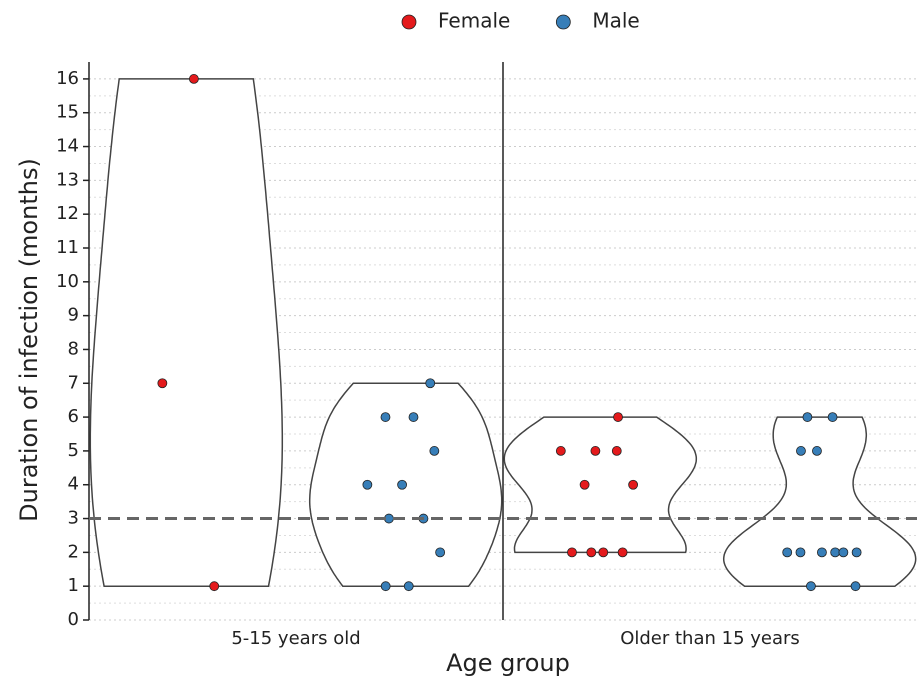  Describe the element at coordinates (710, 638) in the screenshot. I see `x-tick-label: Older than 15 years` at that location.